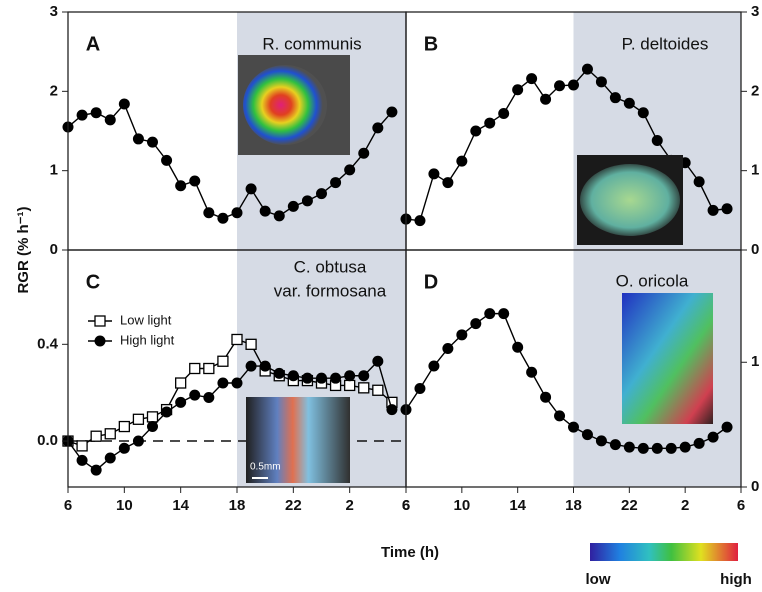 This screenshot has width=762, height=592. What do you see at coordinates (23, 249) in the screenshot?
I see `y-axis-label: RGR (% h⁻¹)` at bounding box center [23, 249].